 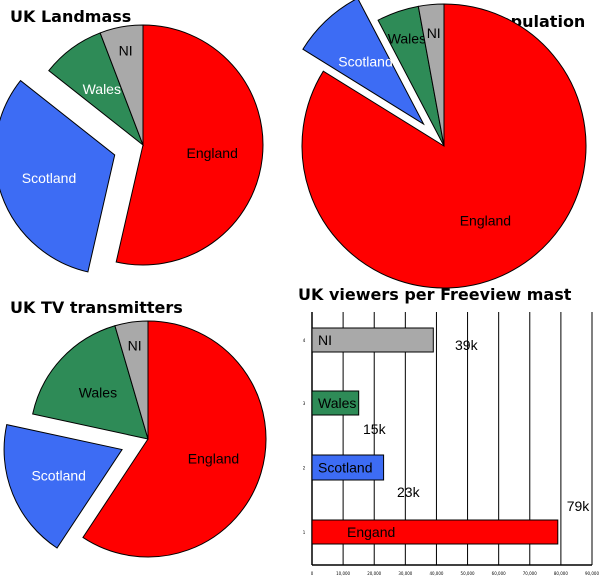 What do you see at coordinates (70, 16) in the screenshot?
I see `landmass-title: UK Landmass` at bounding box center [70, 16].